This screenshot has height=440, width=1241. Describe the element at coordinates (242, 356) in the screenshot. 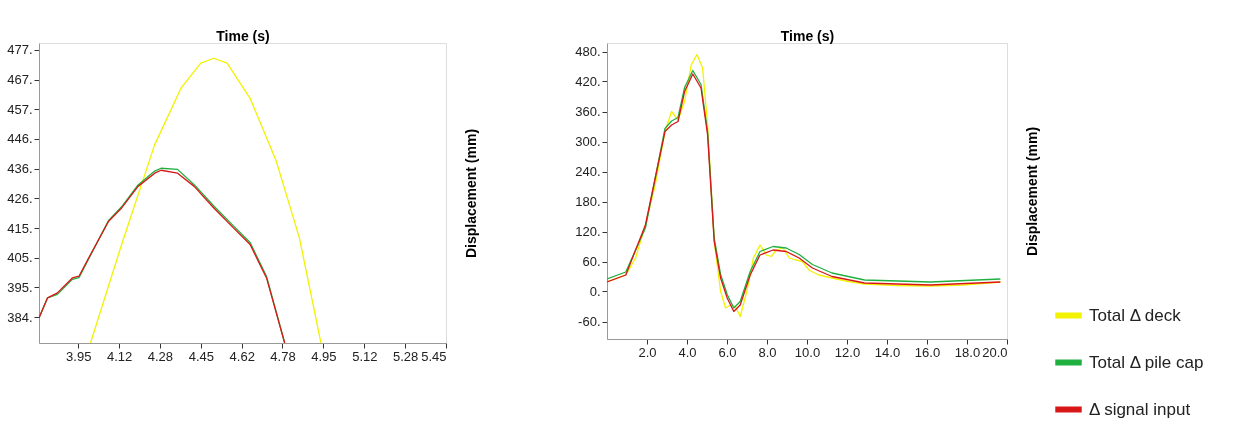

I see `x-tick-label: 4.62` at that location.